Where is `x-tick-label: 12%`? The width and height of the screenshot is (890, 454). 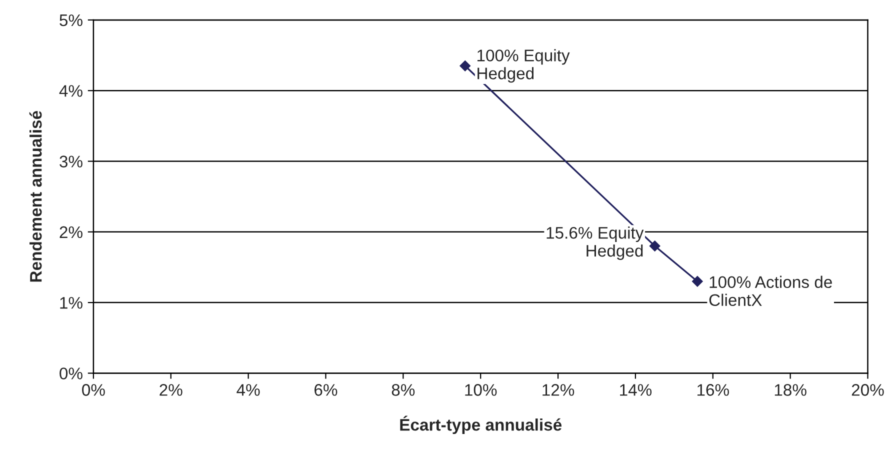 x-tick-label: 12% is located at coordinates (558, 390).